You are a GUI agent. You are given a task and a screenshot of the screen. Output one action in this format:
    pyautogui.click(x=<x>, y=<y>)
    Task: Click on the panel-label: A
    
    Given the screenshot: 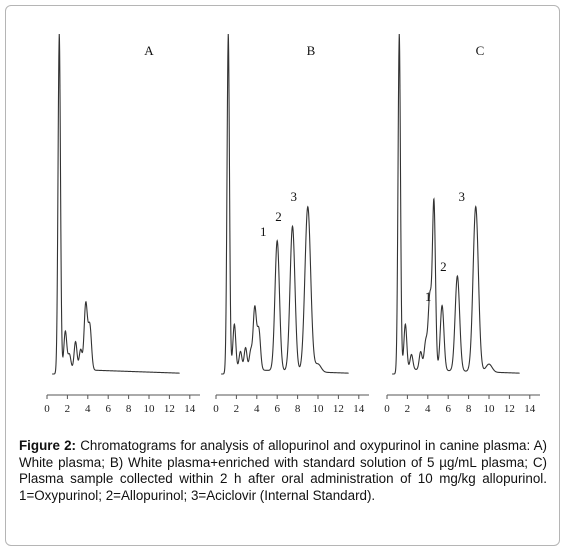 What is the action you would take?
    pyautogui.click(x=149, y=50)
    